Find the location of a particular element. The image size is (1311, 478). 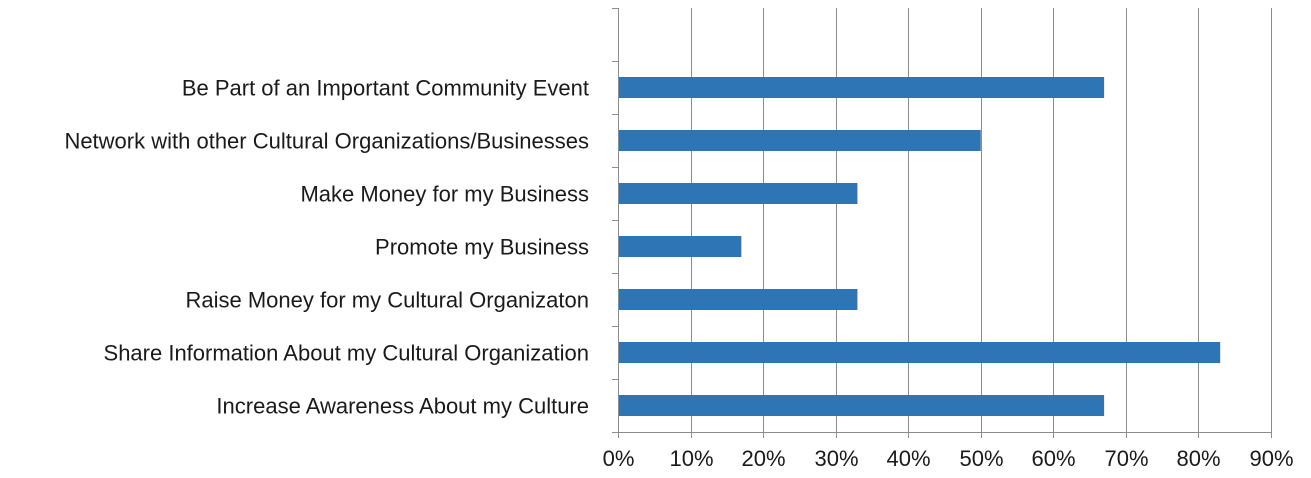

x-tick-label-5: 50% is located at coordinates (981, 458).